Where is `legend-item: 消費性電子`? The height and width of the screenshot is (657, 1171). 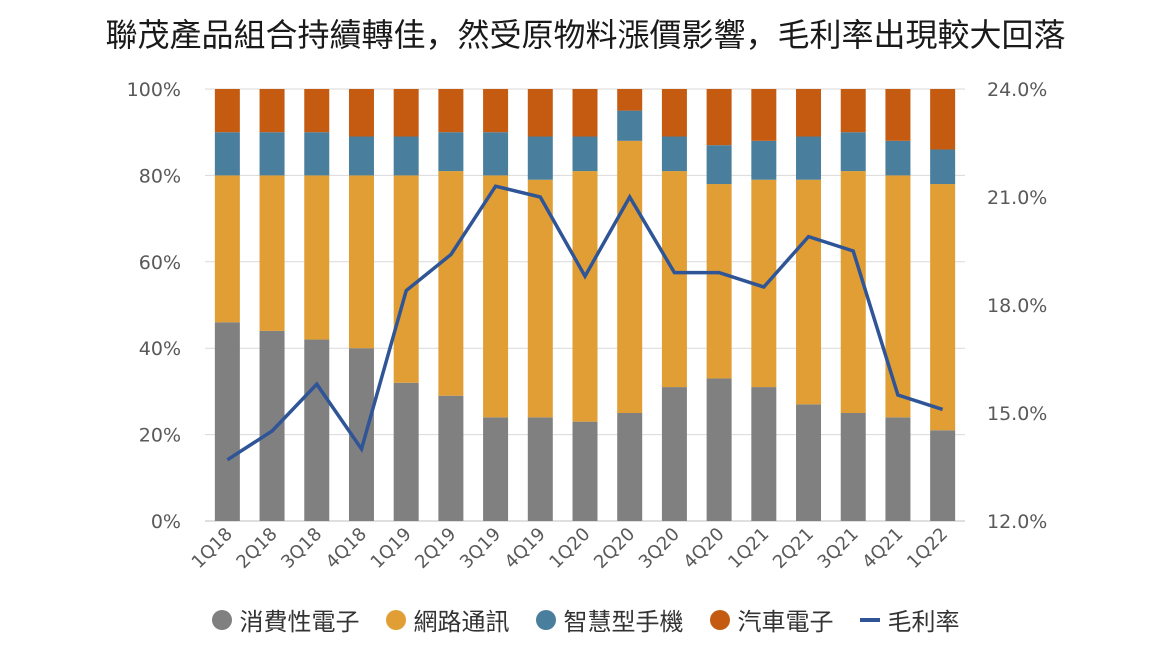 legend-item: 消費性電子 is located at coordinates (285, 619).